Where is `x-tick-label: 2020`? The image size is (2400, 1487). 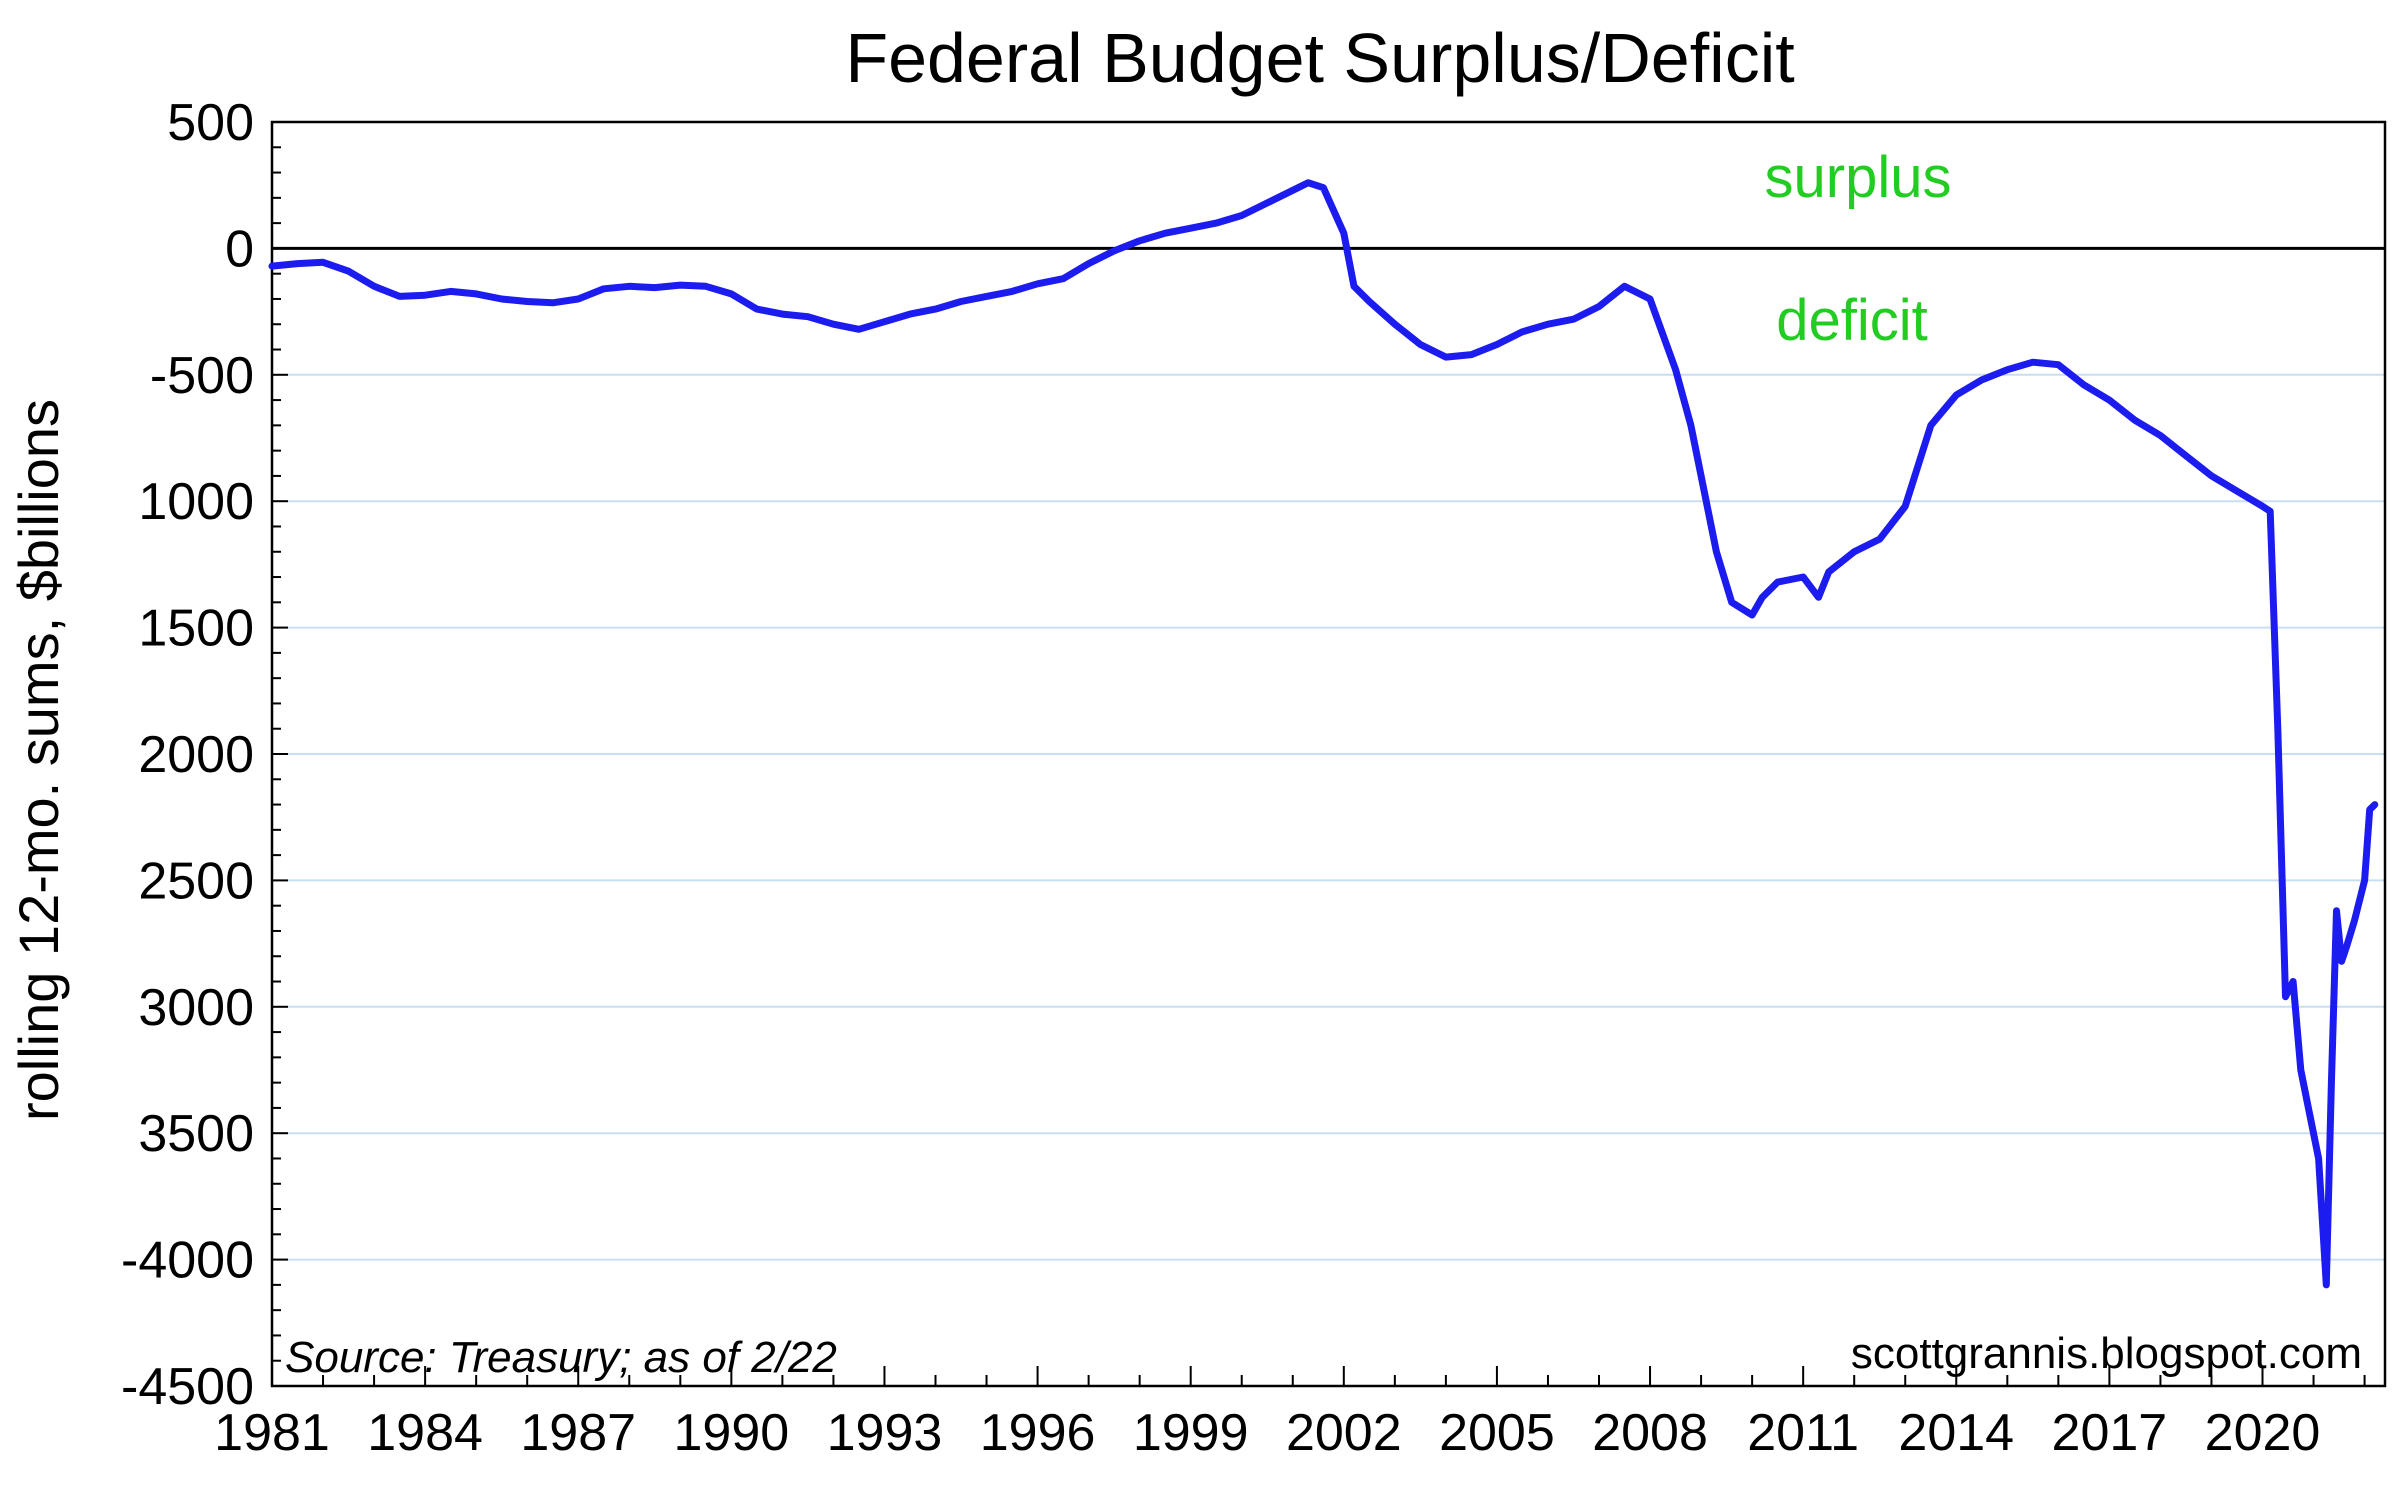 x-tick-label: 2020 is located at coordinates (2263, 1433).